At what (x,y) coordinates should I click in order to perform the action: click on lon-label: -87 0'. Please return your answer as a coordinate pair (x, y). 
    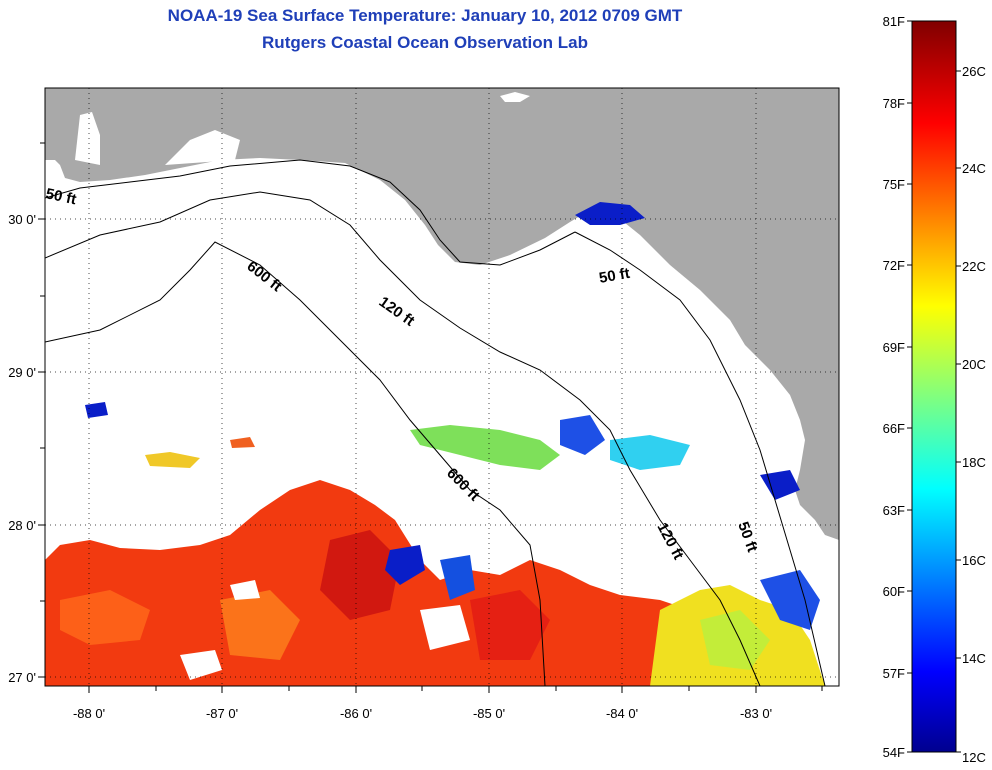
    Looking at the image, I should click on (222, 713).